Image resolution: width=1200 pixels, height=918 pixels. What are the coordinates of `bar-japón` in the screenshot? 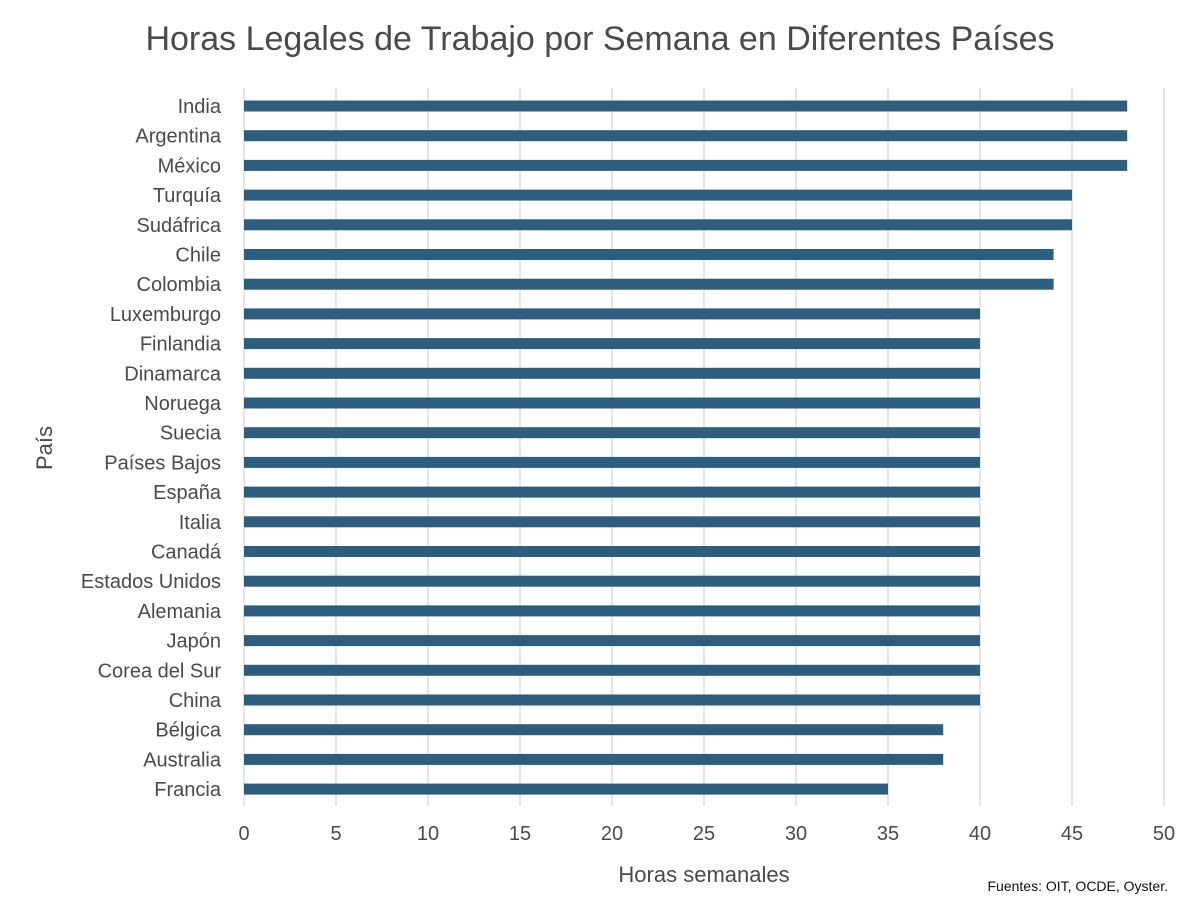 It's located at (612, 641).